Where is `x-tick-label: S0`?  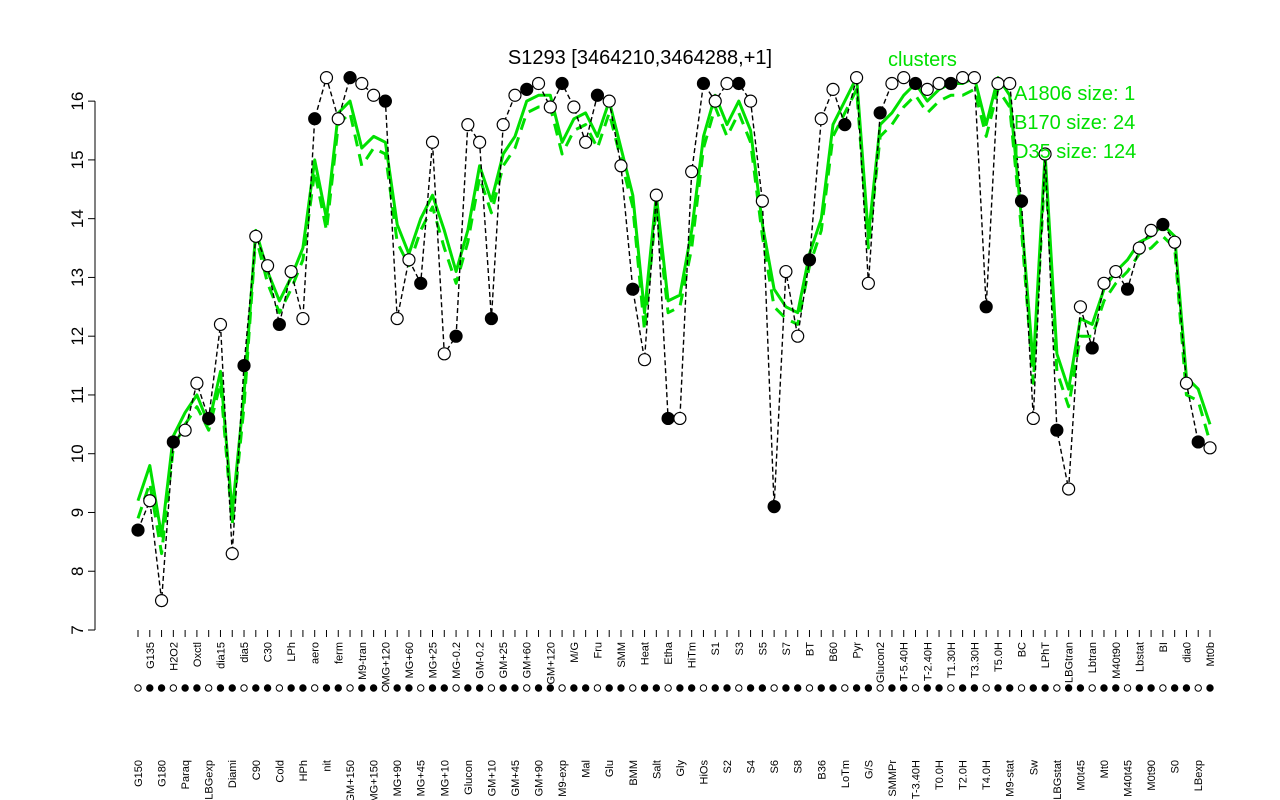
x-tick-label: S0 is located at coordinates (1176, 766).